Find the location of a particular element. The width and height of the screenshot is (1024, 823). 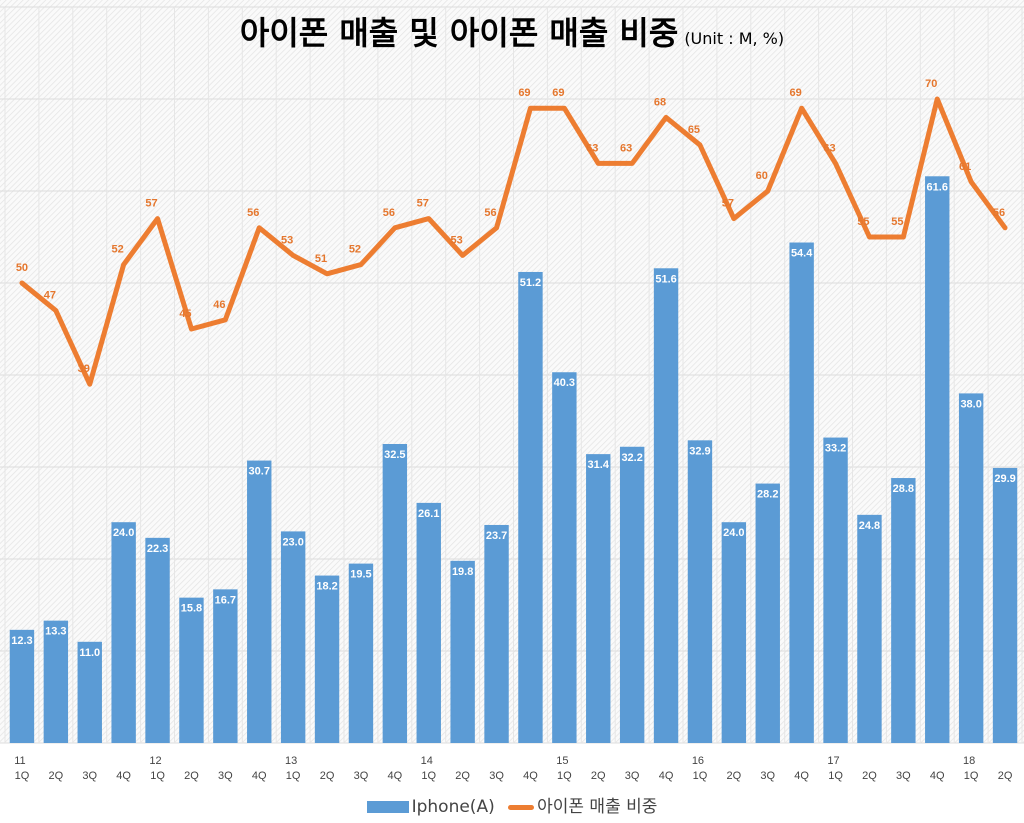

bar-data-label: 23.7 is located at coordinates (496, 536).